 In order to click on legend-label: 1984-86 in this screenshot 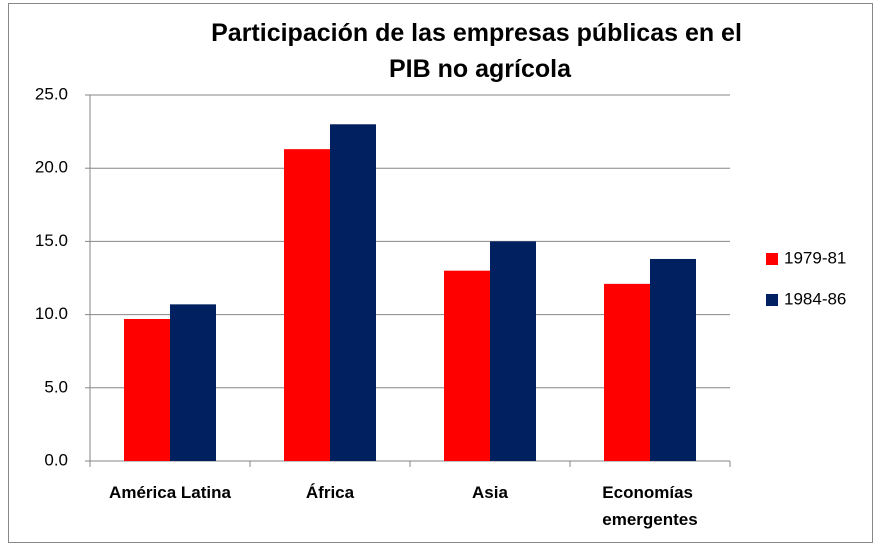, I will do `click(815, 298)`.